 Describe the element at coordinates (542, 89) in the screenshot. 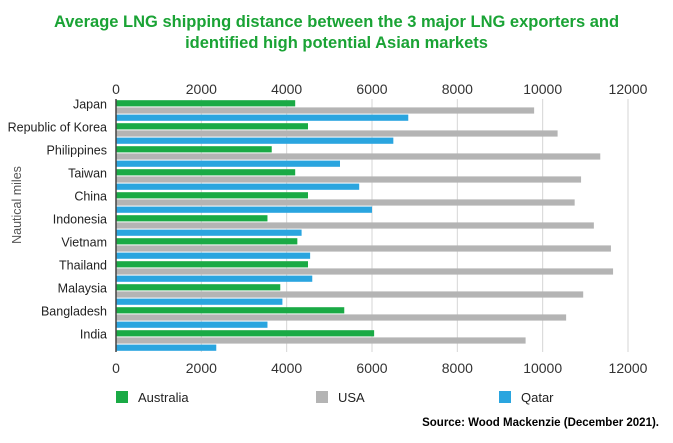

I see `top-tick-label: 10000` at that location.